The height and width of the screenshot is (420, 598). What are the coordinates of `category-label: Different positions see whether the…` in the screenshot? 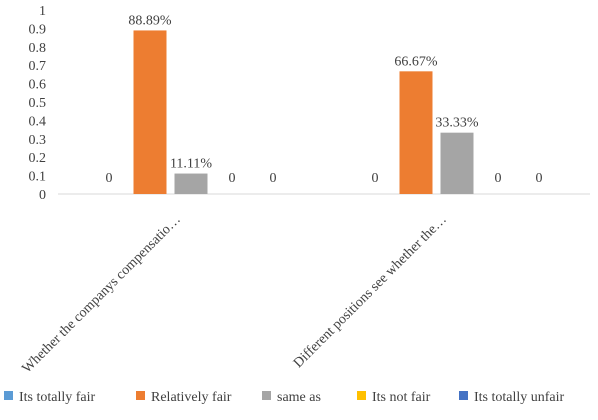 It's located at (370, 291).